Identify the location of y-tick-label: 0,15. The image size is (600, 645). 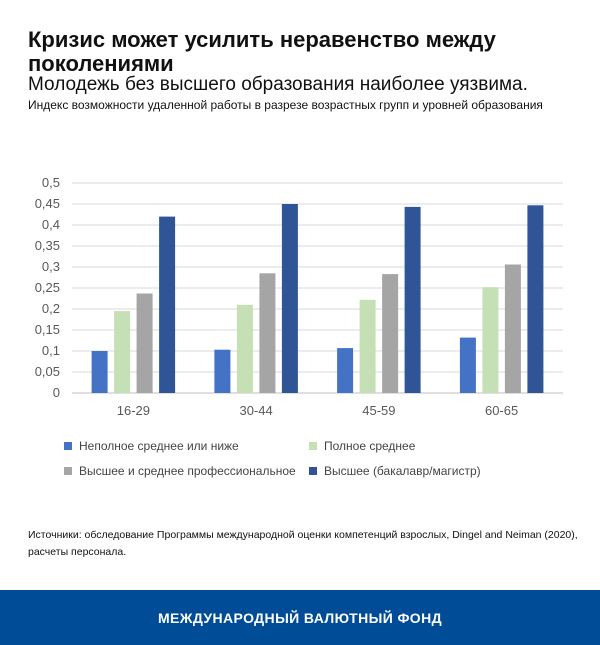
(47, 329).